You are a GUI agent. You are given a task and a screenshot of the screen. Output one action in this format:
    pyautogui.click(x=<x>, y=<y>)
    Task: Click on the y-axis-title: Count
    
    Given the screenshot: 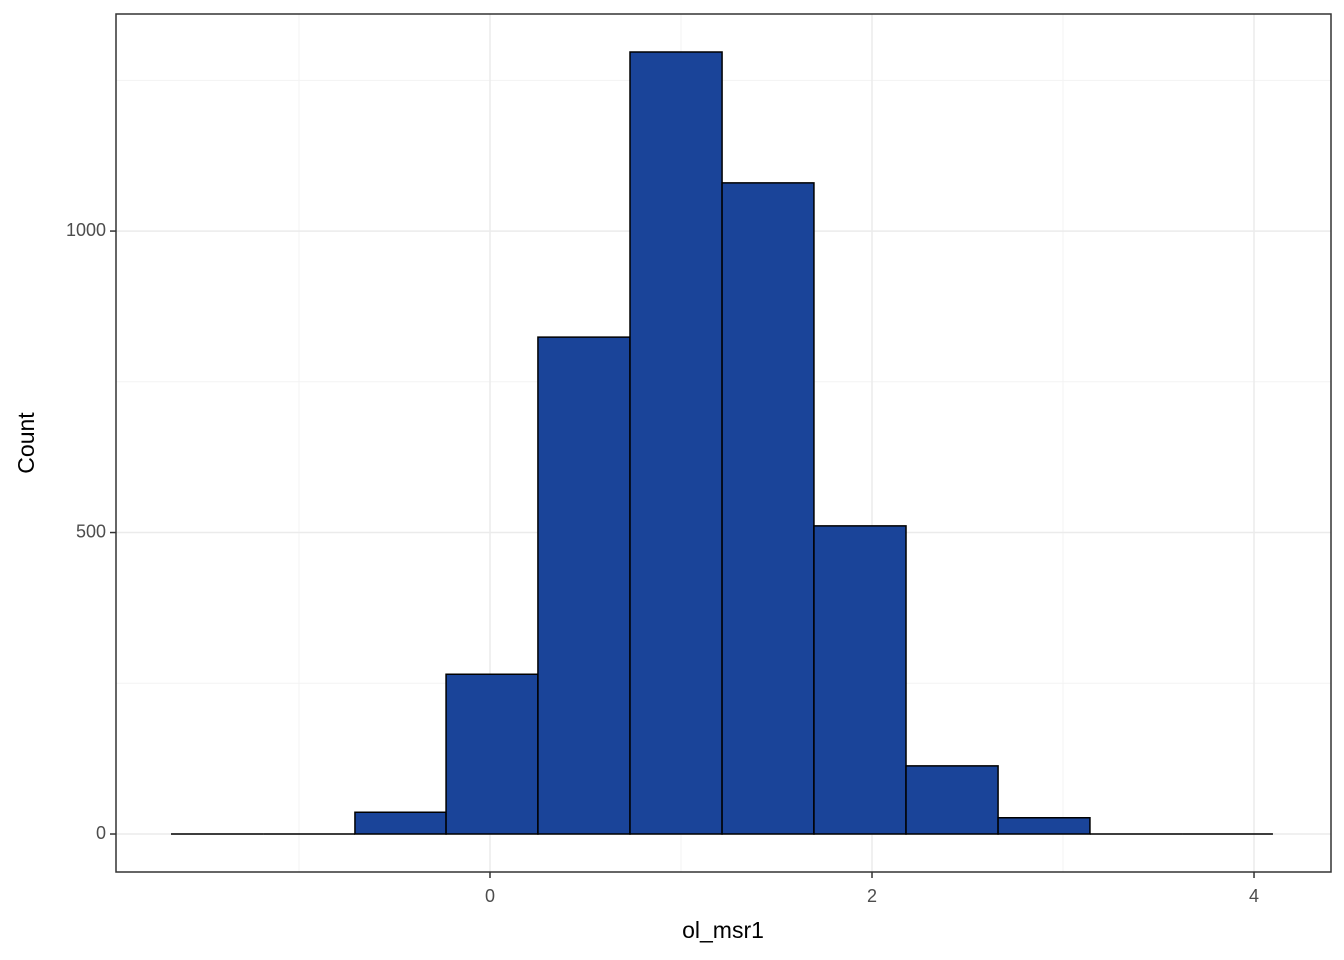 What is the action you would take?
    pyautogui.click(x=26, y=443)
    